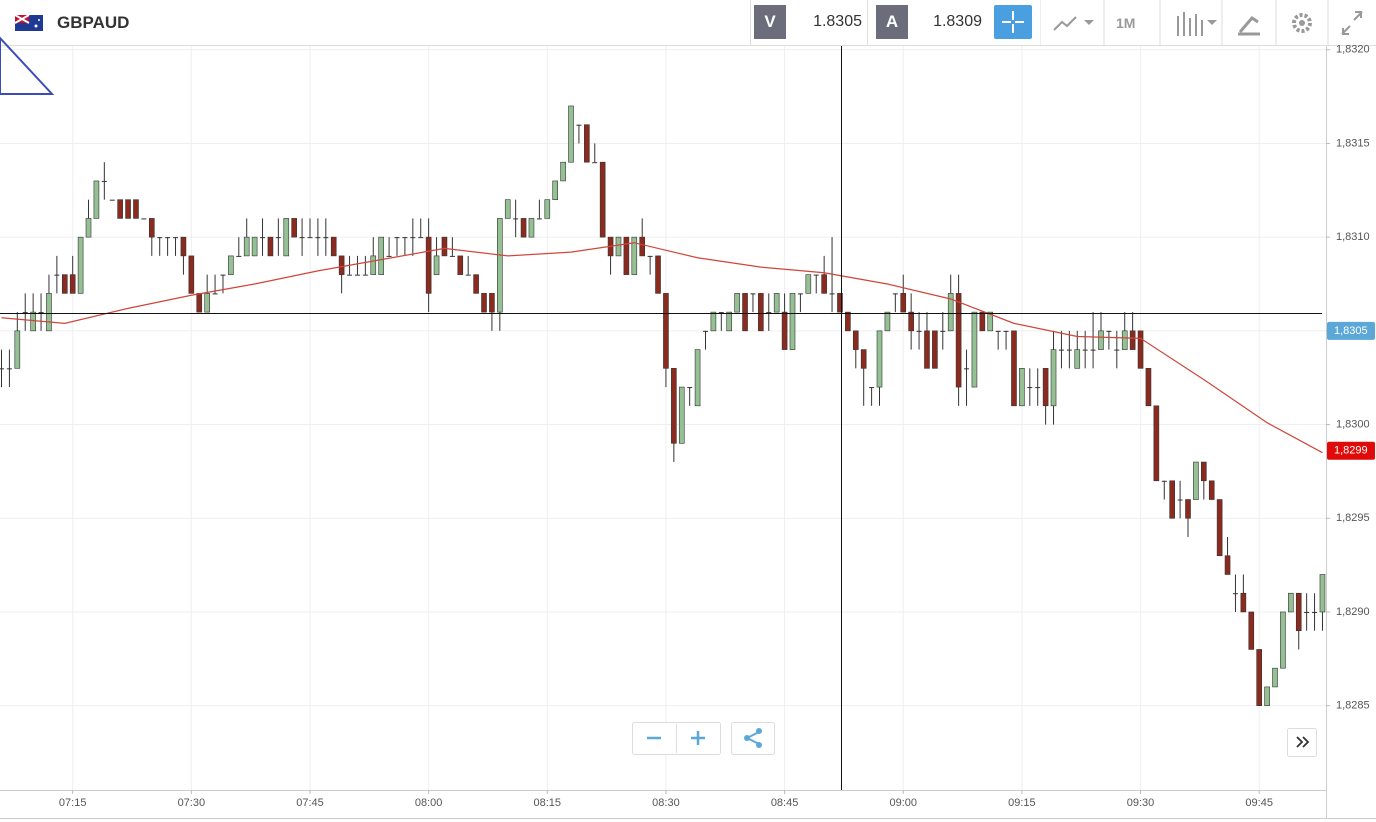 The image size is (1376, 822). What do you see at coordinates (1126, 23) in the screenshot?
I see `timeframe: 1M` at bounding box center [1126, 23].